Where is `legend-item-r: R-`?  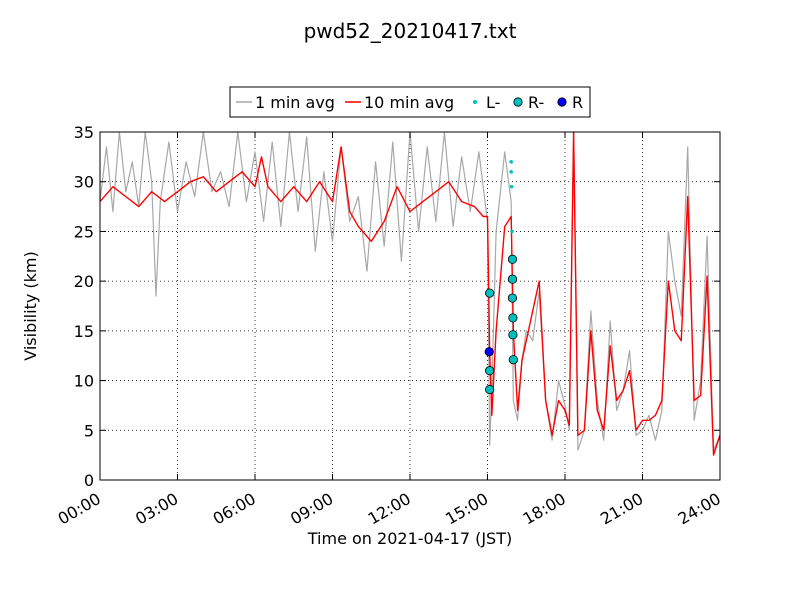 legend-item-r: R- is located at coordinates (528, 102).